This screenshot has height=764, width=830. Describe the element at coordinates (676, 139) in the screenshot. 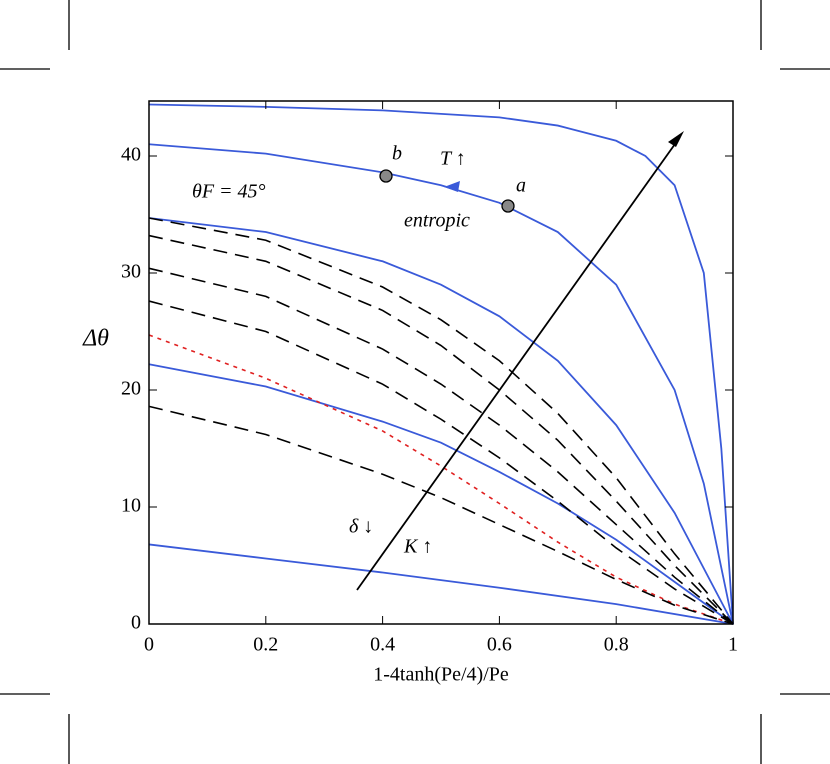

I see `arrow-head` at that location.